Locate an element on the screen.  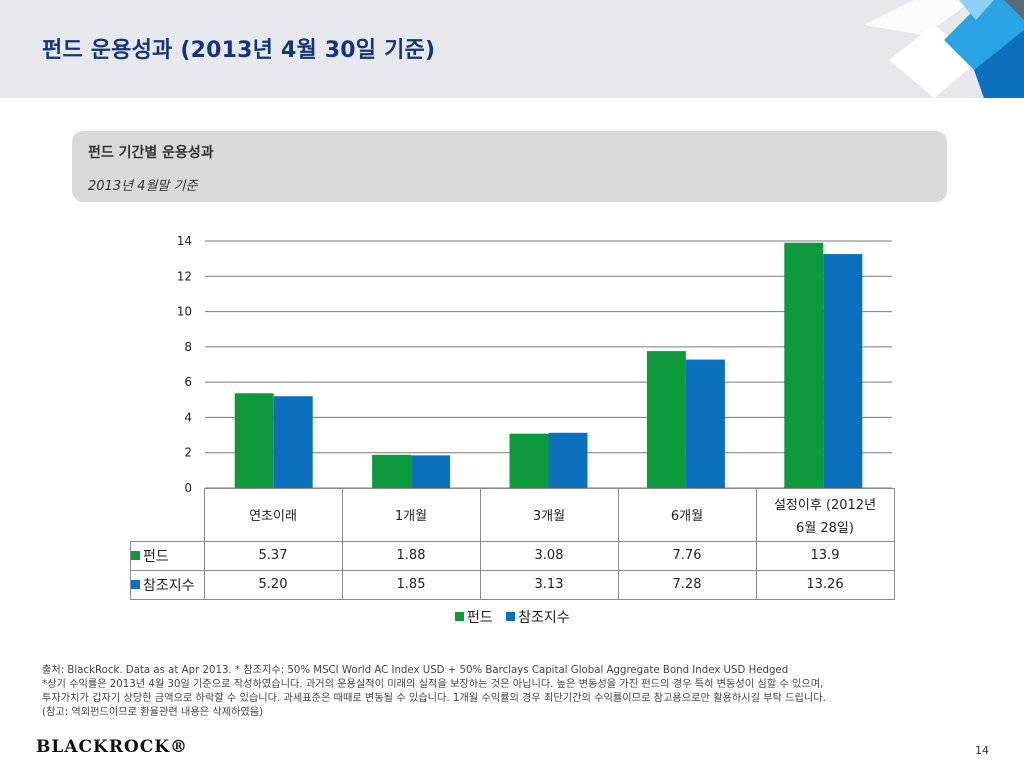
subtitle-panel: 펀드 기간별 운용성과 2013년 4월말 기준 is located at coordinates (509, 166).